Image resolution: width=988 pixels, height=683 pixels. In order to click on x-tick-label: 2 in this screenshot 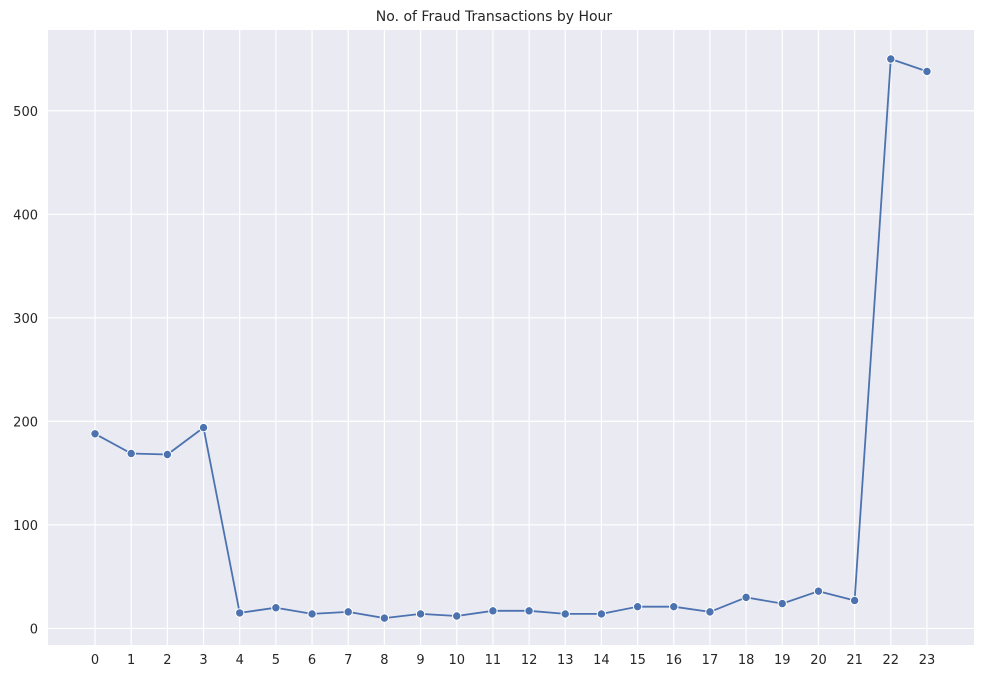, I will do `click(167, 660)`.